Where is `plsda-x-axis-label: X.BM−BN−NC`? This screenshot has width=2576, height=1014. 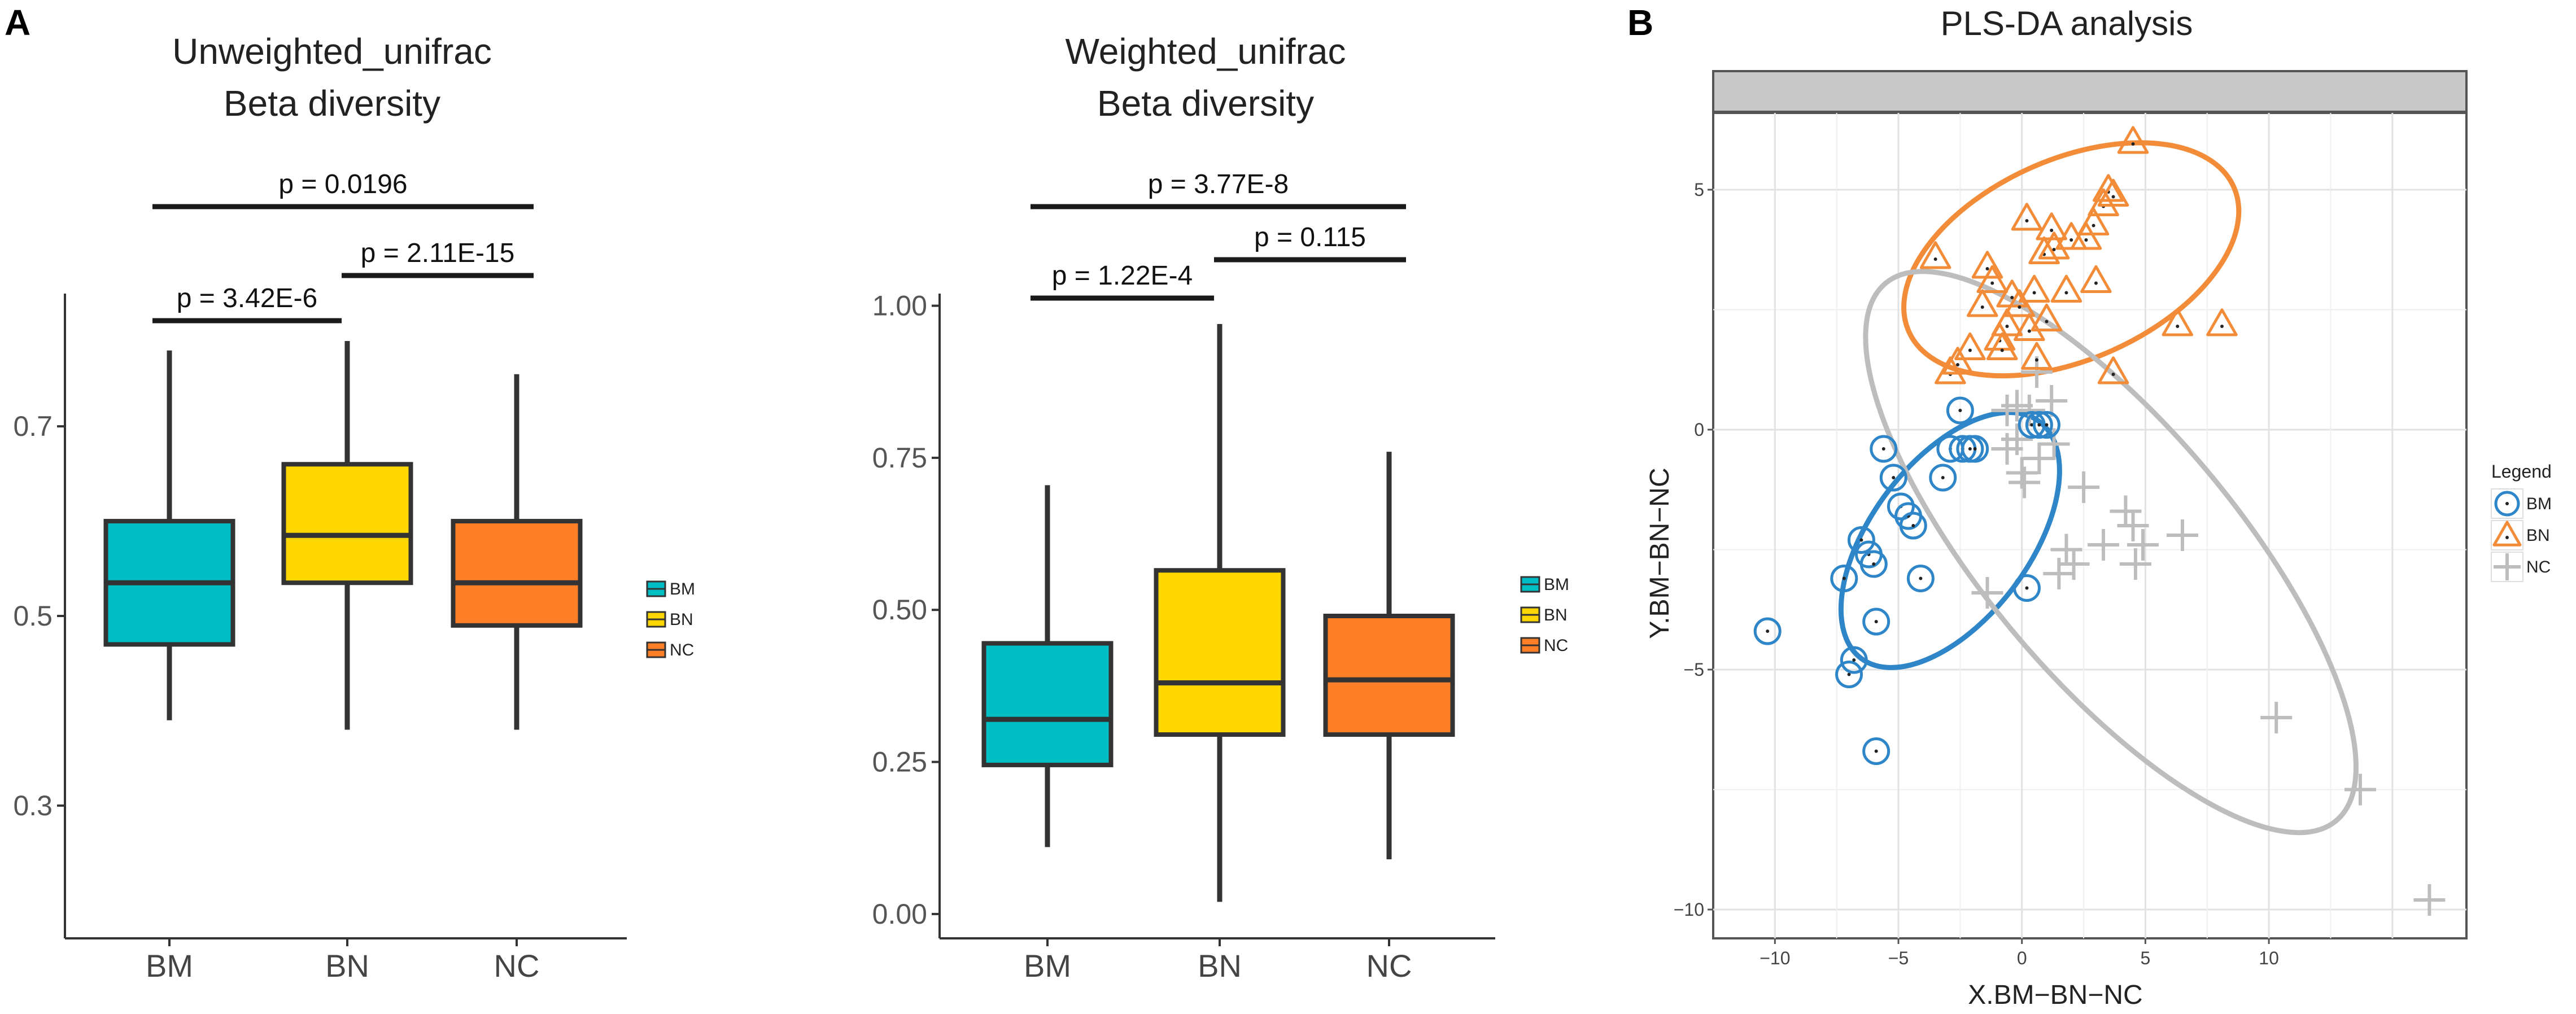
plsda-x-axis-label: X.BM−BN−NC is located at coordinates (2055, 995).